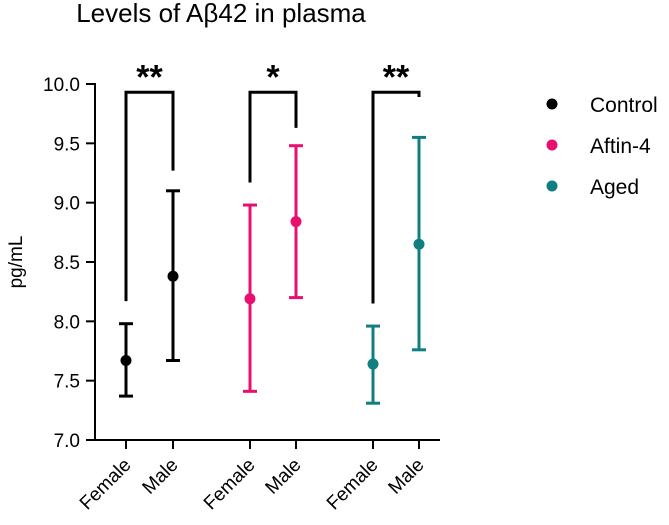 The width and height of the screenshot is (669, 525). I want to click on legend-label: Aged, so click(614, 187).